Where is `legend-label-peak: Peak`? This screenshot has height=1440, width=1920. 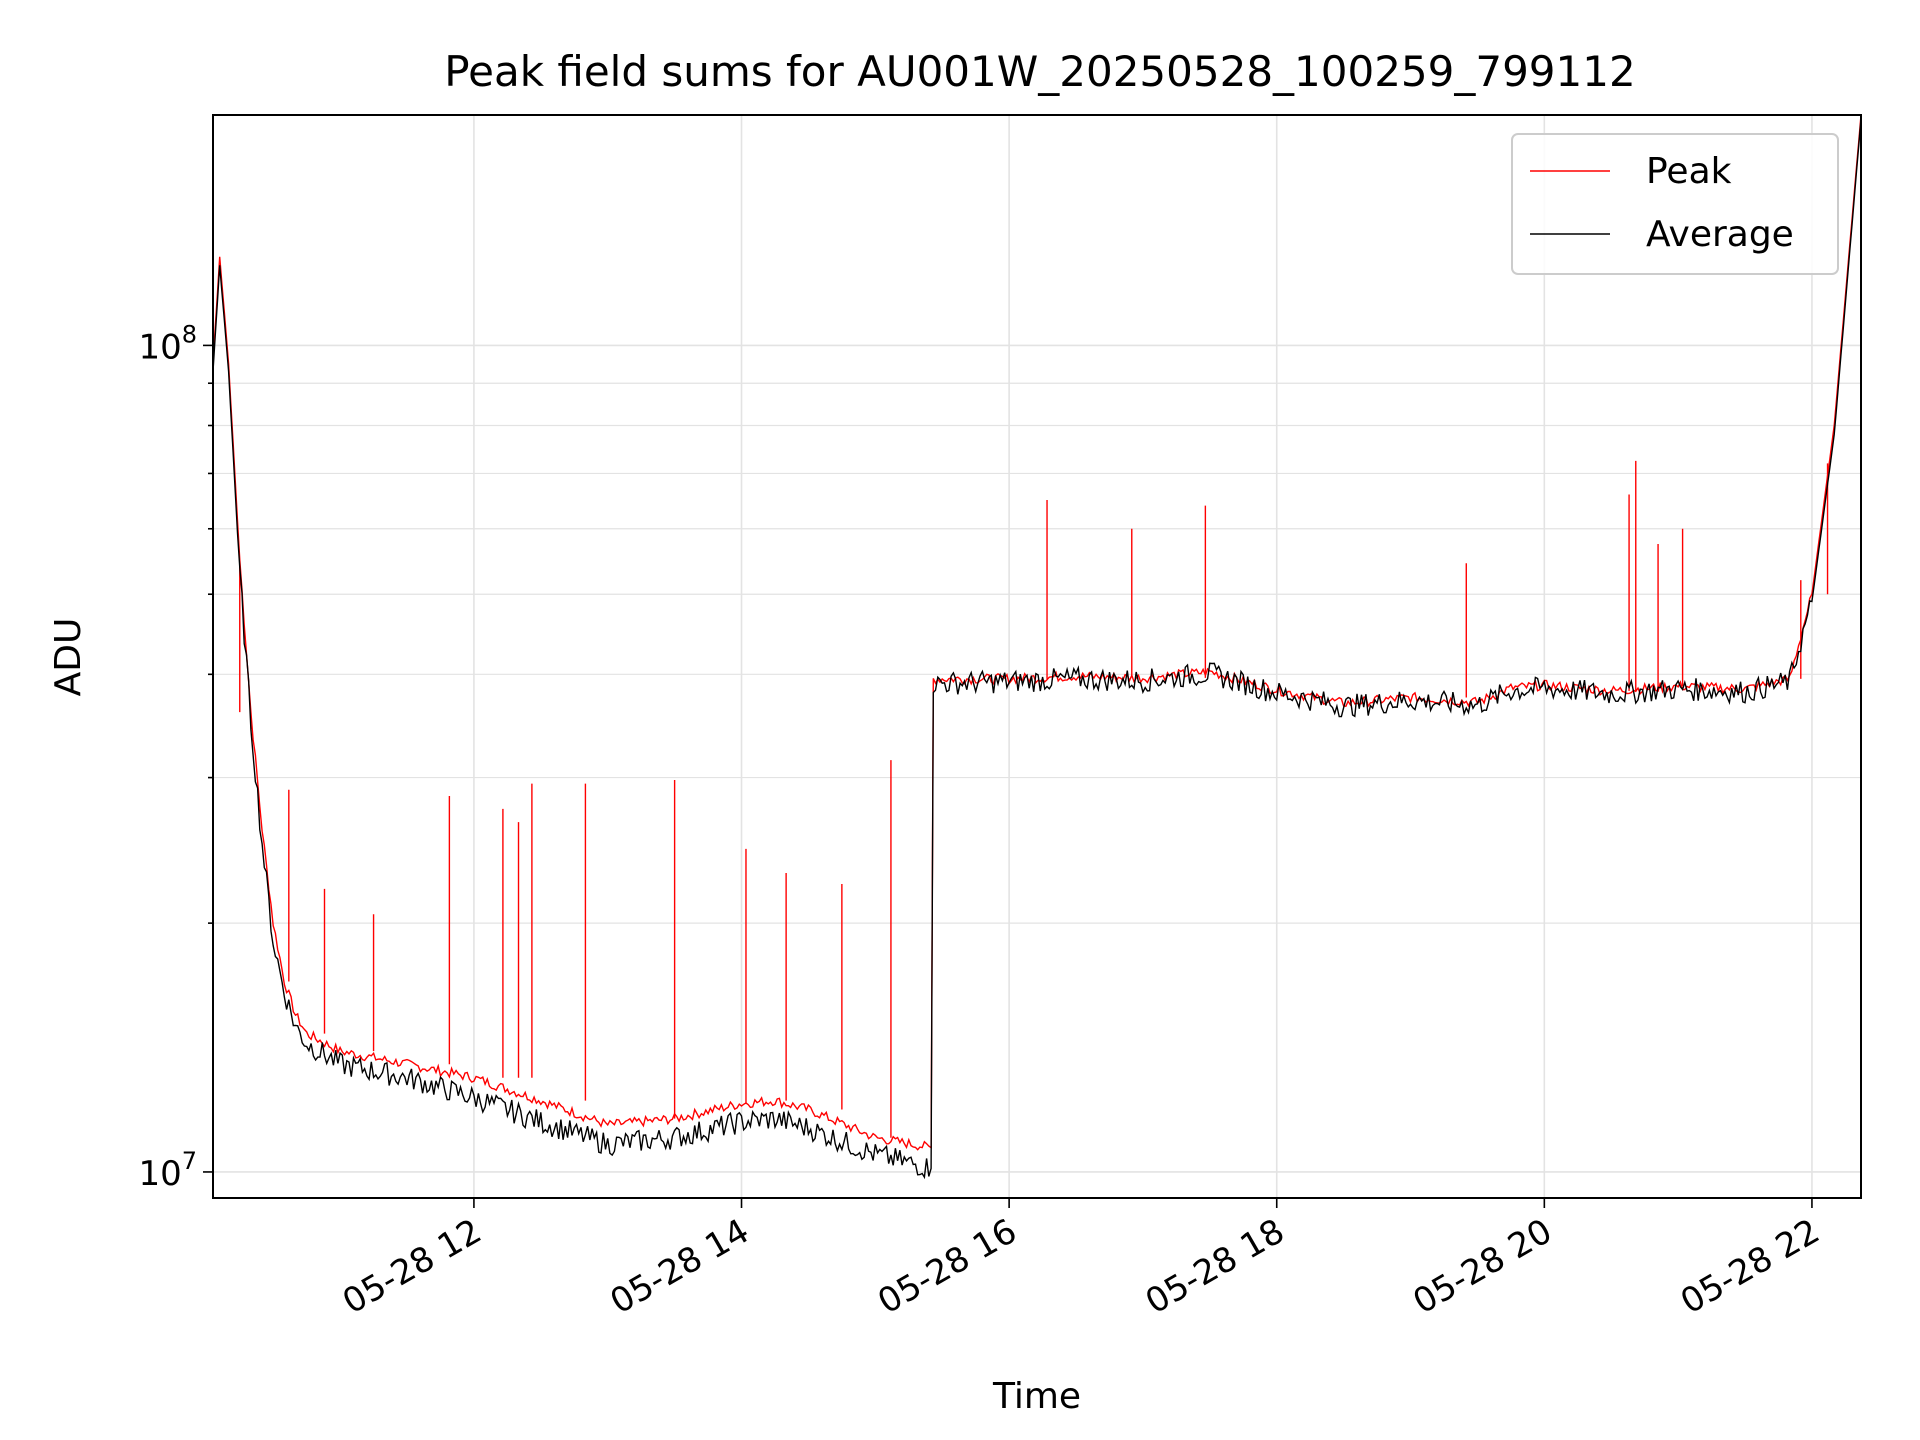 legend-label-peak: Peak is located at coordinates (1689, 171).